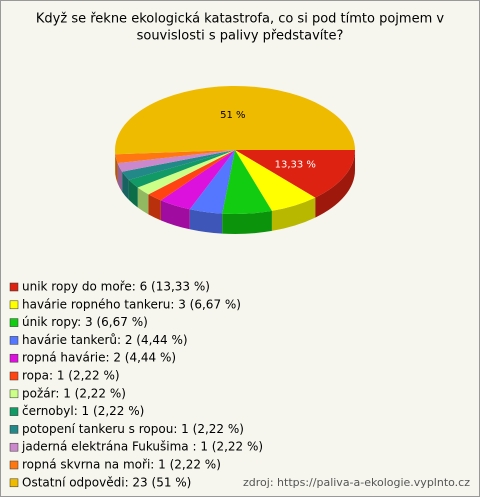 This screenshot has height=497, width=480. Describe the element at coordinates (240, 36) in the screenshot. I see `chart-title: souvislosti s palivy představíte?` at that location.